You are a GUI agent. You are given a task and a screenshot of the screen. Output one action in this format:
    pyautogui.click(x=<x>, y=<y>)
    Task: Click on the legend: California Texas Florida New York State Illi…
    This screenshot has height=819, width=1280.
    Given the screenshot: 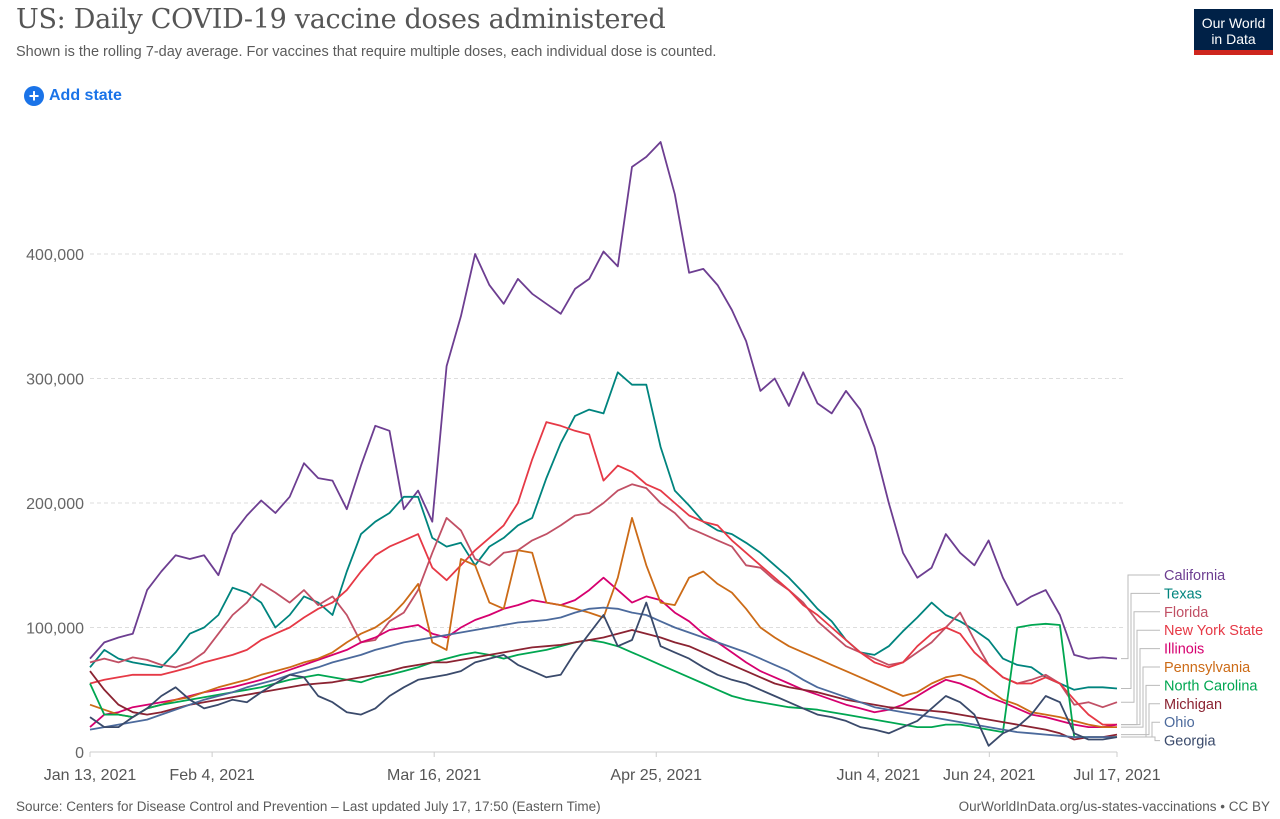 What is the action you would take?
    pyautogui.click(x=1192, y=659)
    